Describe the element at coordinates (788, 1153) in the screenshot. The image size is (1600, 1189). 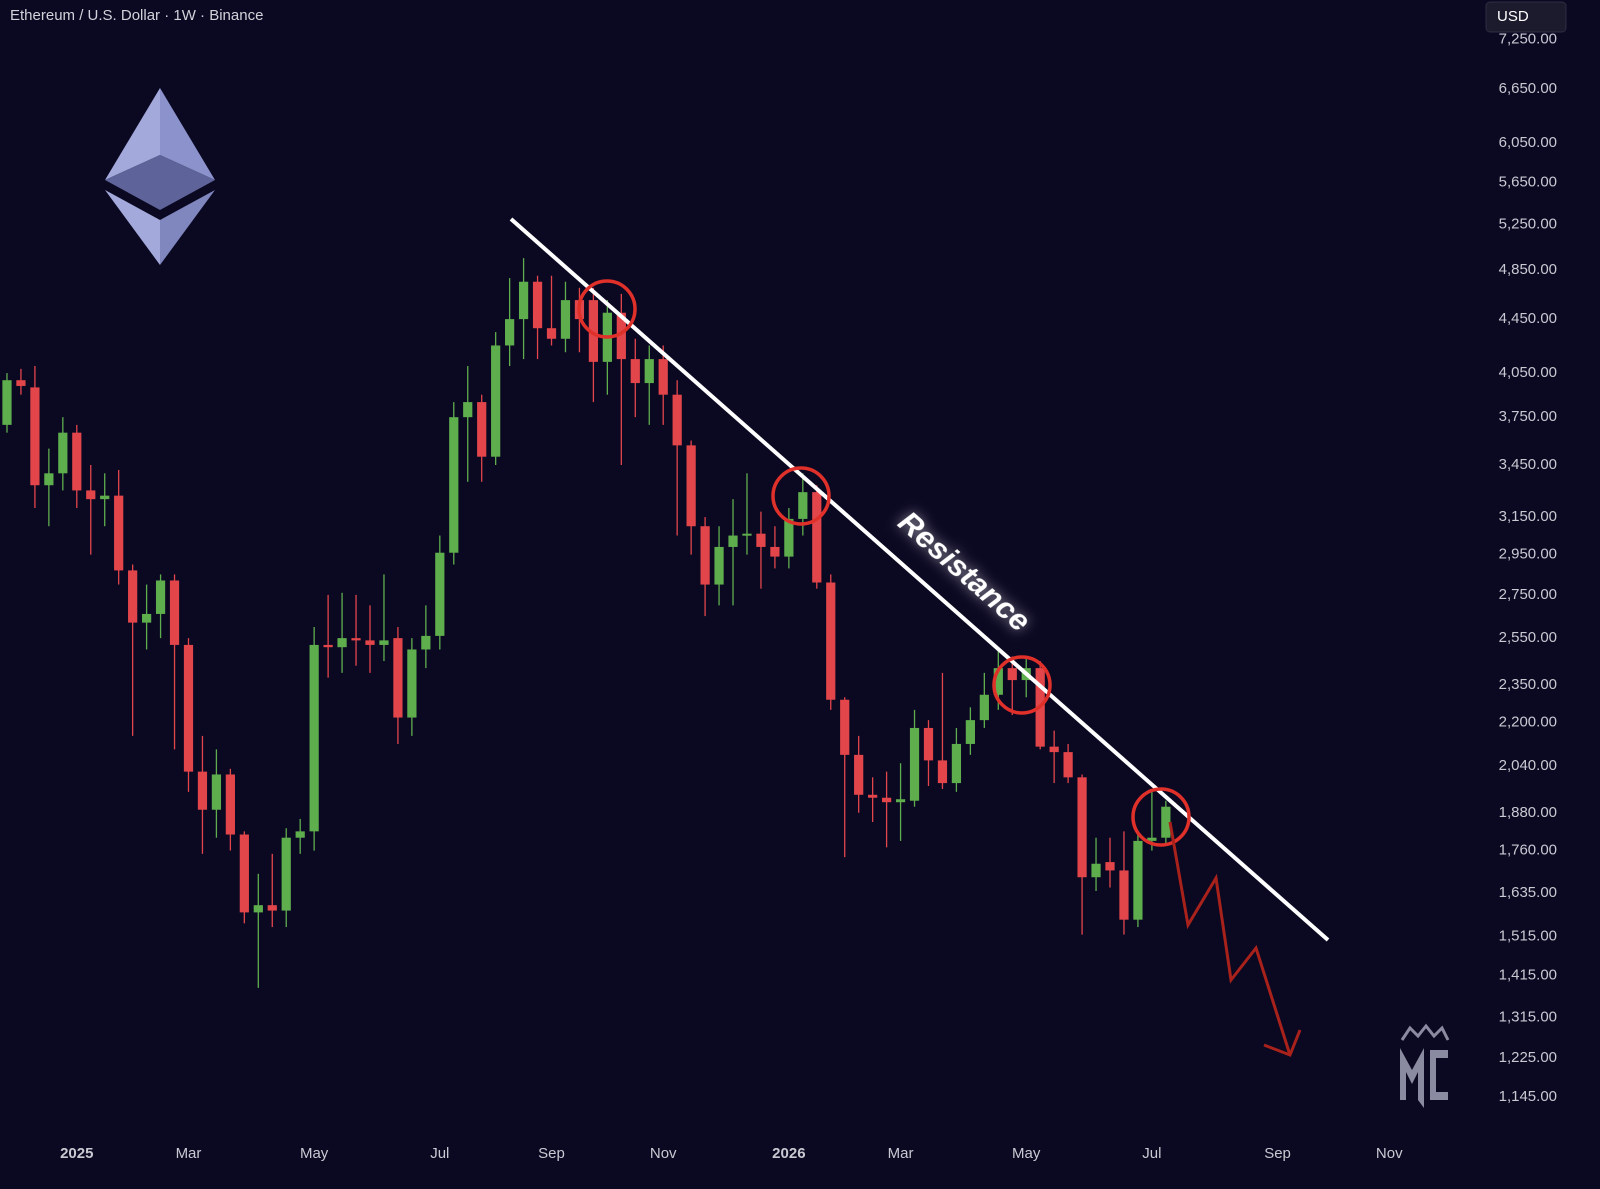
I see `x-tick-label: 2026` at that location.